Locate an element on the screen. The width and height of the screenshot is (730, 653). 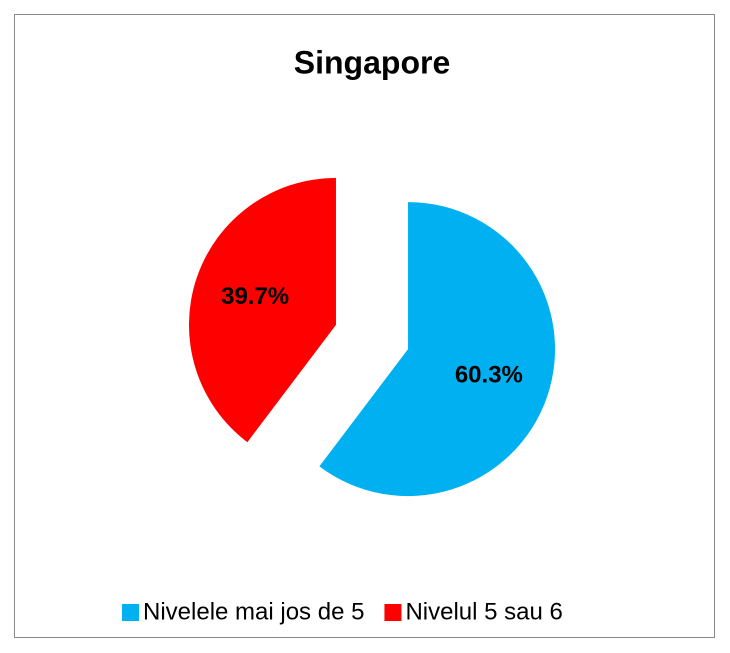
data-label: 39.7% is located at coordinates (255, 296).